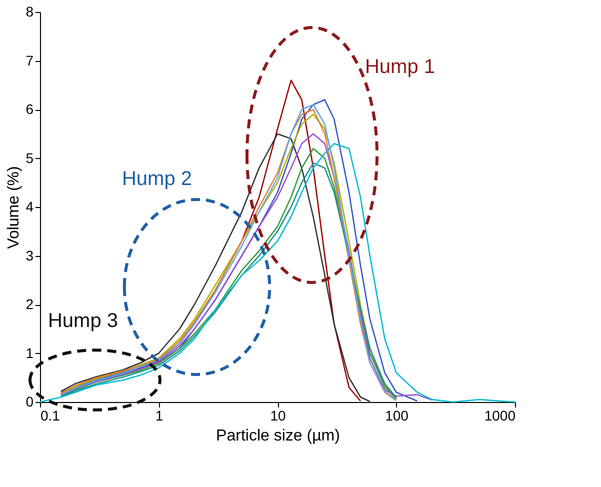 The height and width of the screenshot is (487, 601). Describe the element at coordinates (30, 304) in the screenshot. I see `y-tick-label: 2` at that location.